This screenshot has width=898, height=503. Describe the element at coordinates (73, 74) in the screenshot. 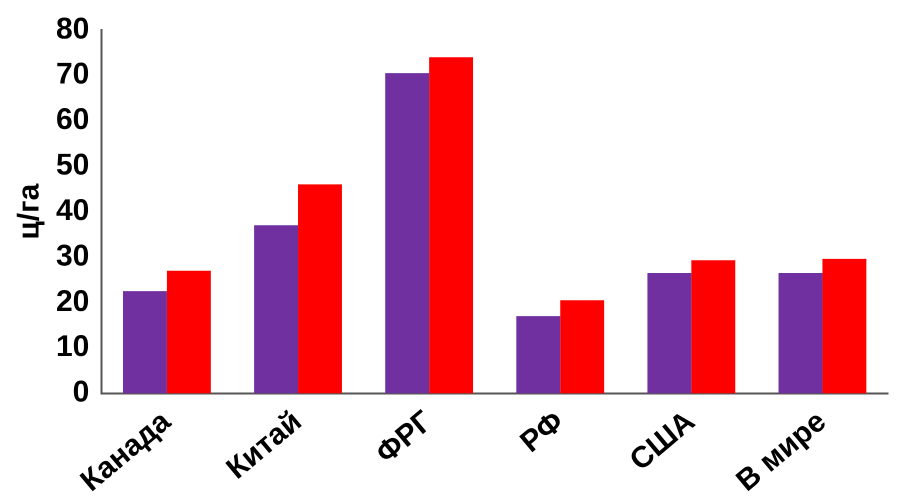

I see `y-tick-label: 70` at that location.